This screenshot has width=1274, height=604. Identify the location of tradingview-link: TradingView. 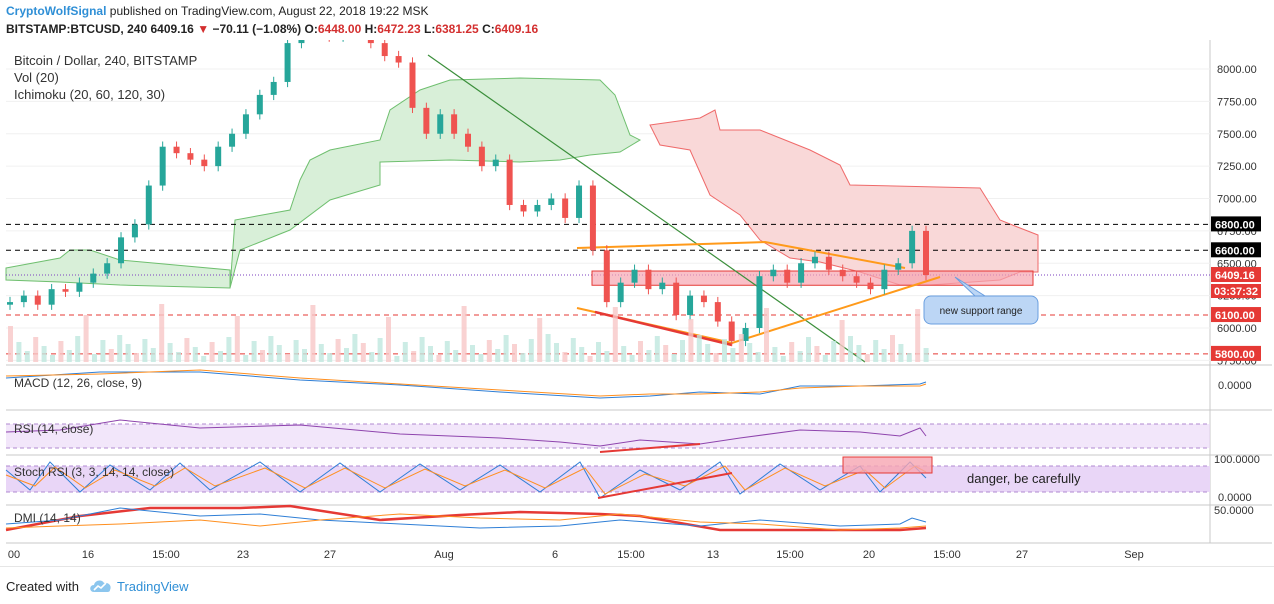
(153, 586).